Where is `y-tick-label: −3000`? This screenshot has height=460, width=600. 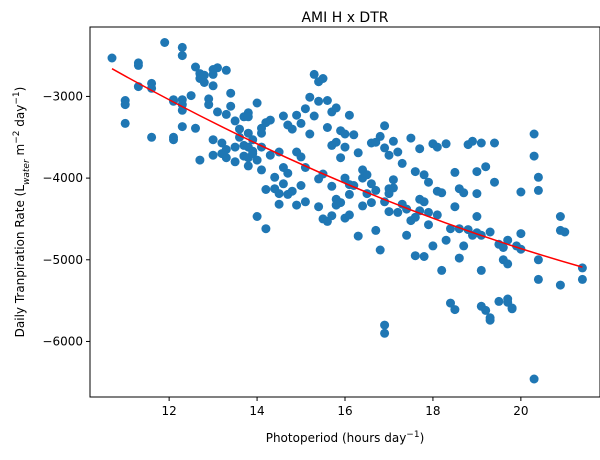
y-tick-label: −3000 is located at coordinates (62, 96).